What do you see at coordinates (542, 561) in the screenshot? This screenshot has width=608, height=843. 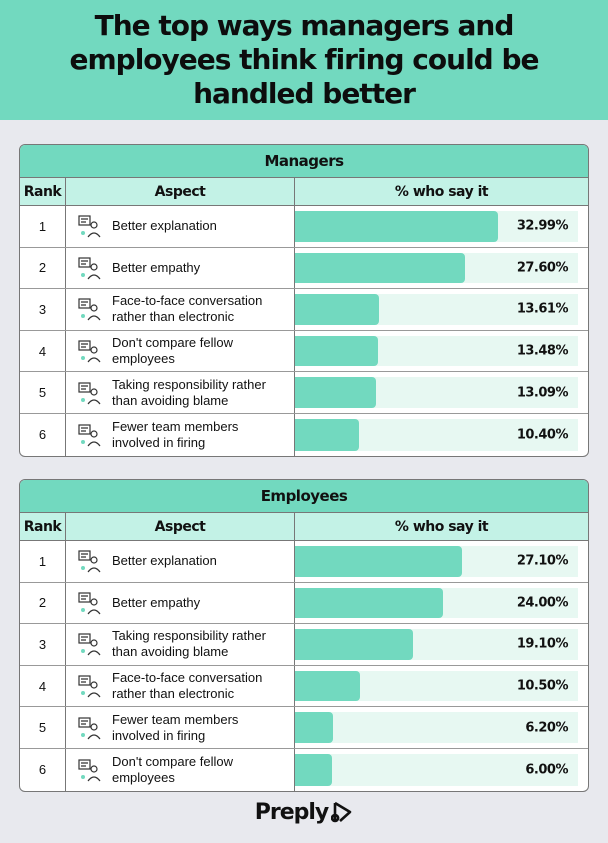 I see `value-label: 27.10%` at bounding box center [542, 561].